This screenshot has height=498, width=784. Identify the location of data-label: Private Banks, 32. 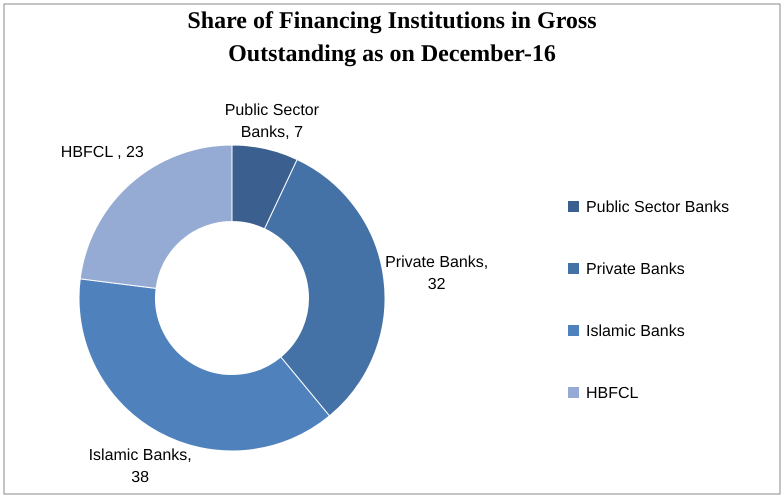
(436, 274).